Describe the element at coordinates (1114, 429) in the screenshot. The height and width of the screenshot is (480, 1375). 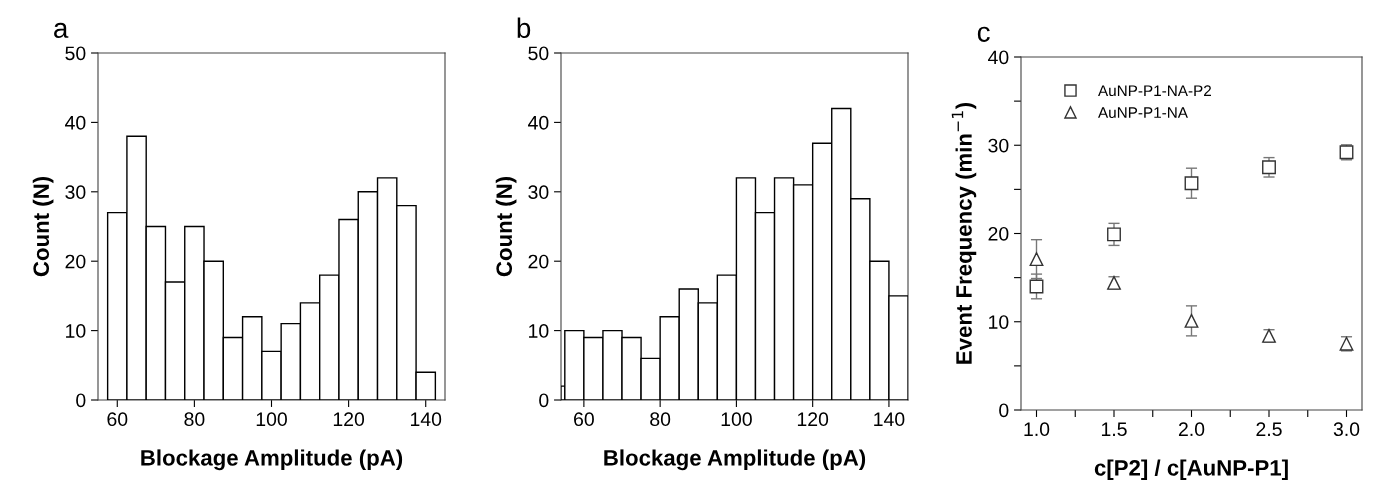
I see `x-tick-label: 1.5` at that location.